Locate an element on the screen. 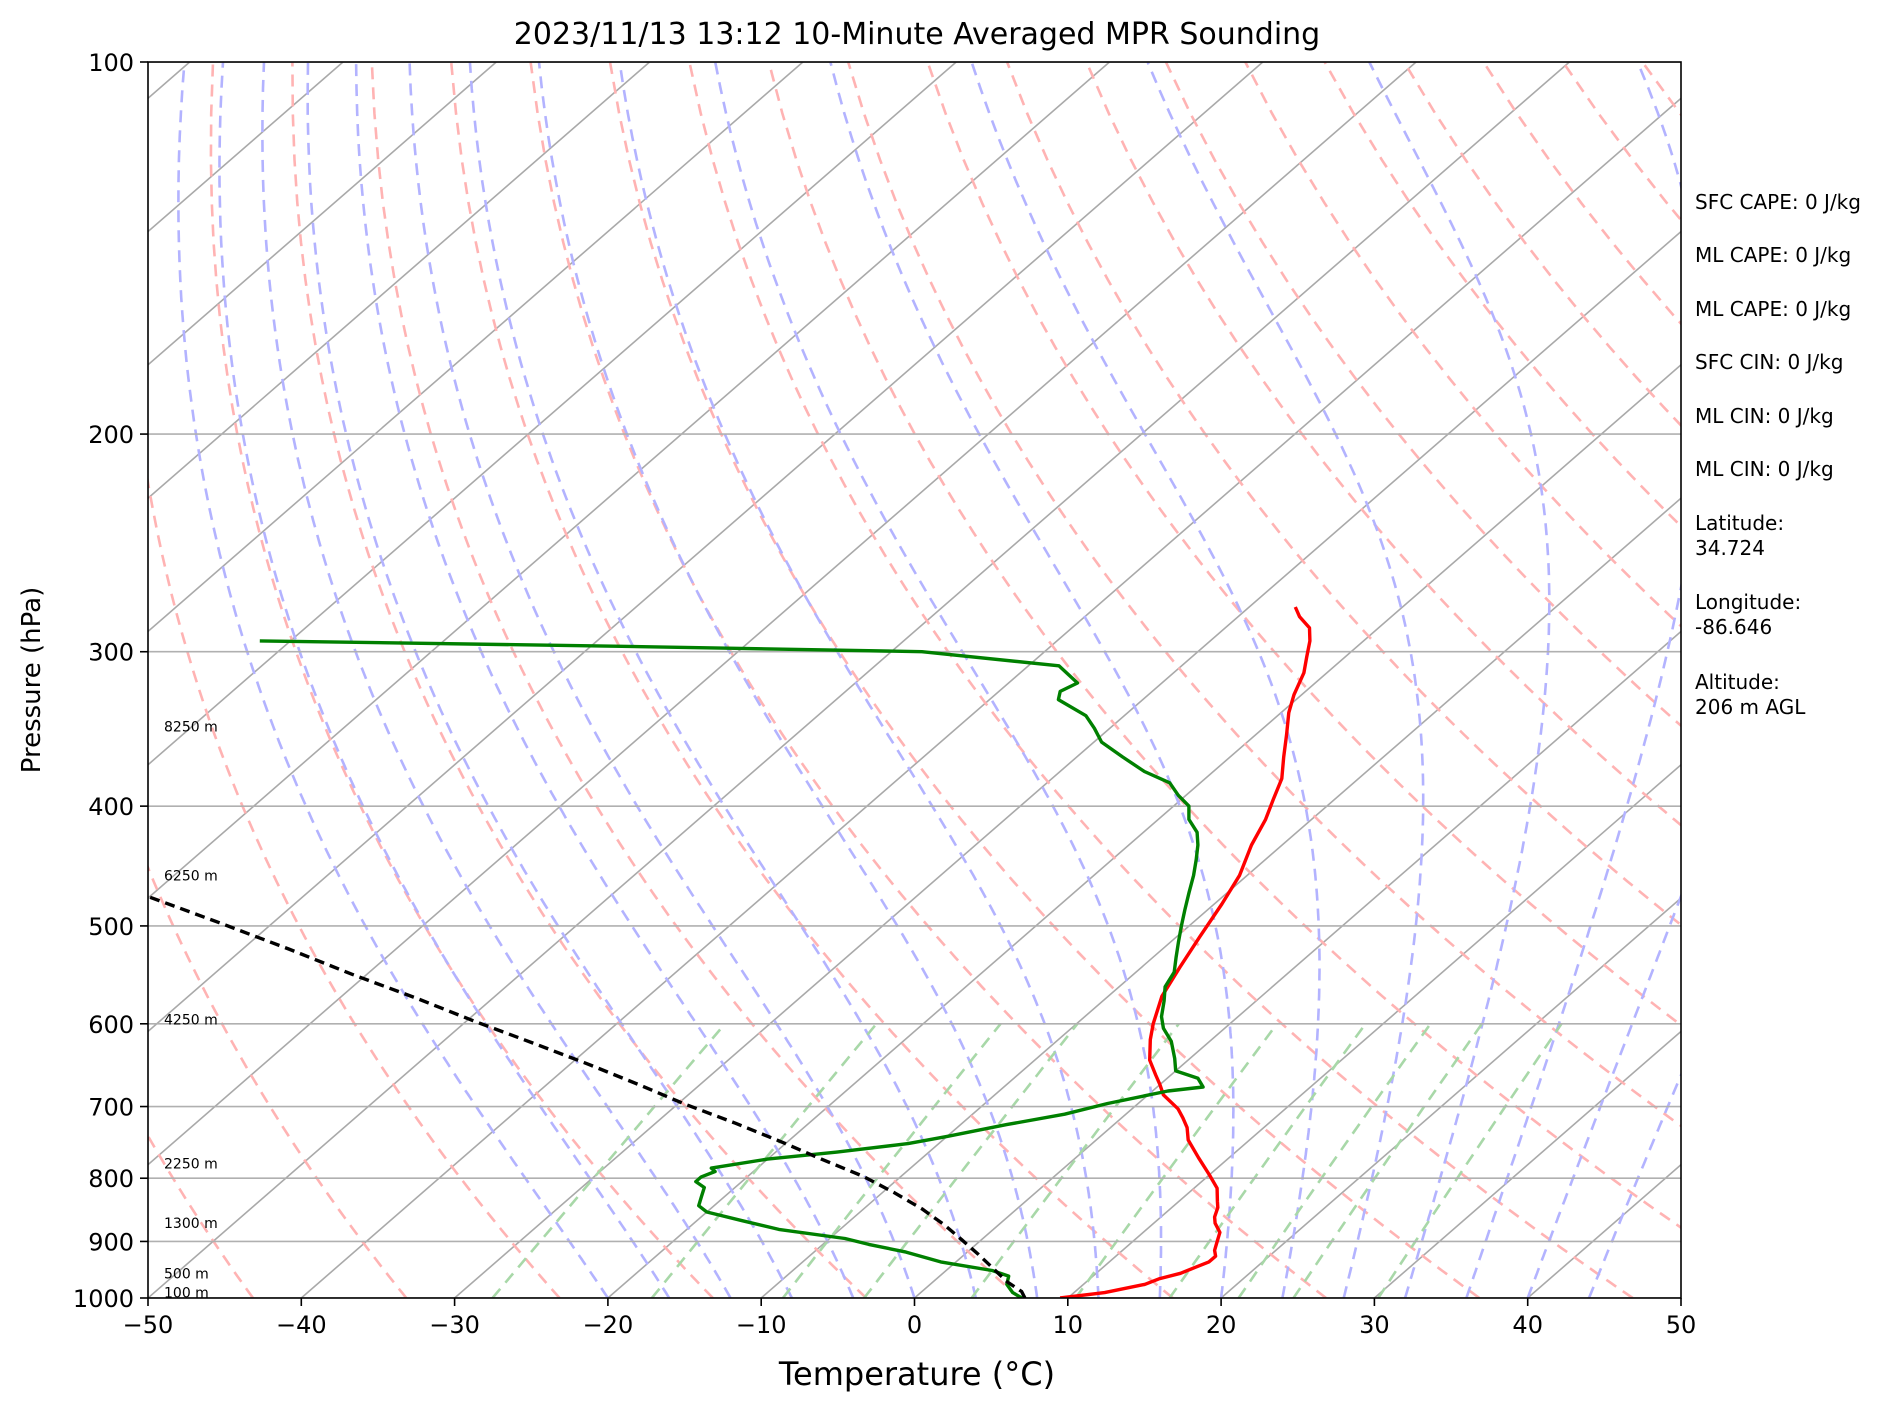 The height and width of the screenshot is (1406, 1893). x-tick-label: 30 is located at coordinates (1374, 1325).